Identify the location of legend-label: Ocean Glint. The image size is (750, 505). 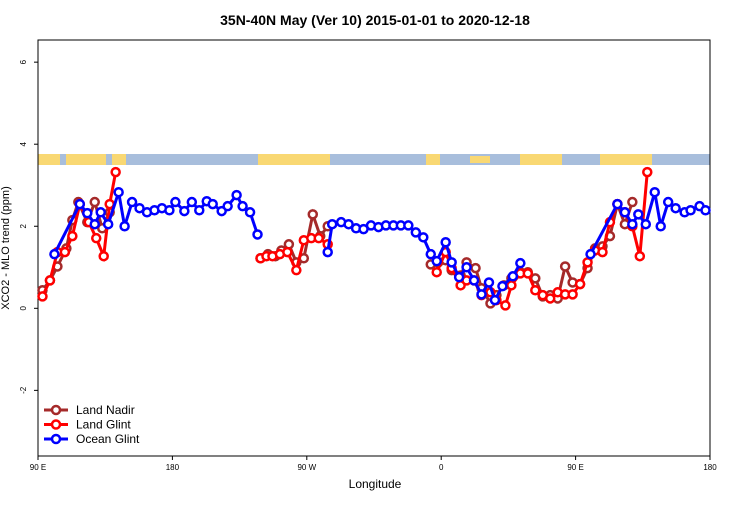
(108, 439).